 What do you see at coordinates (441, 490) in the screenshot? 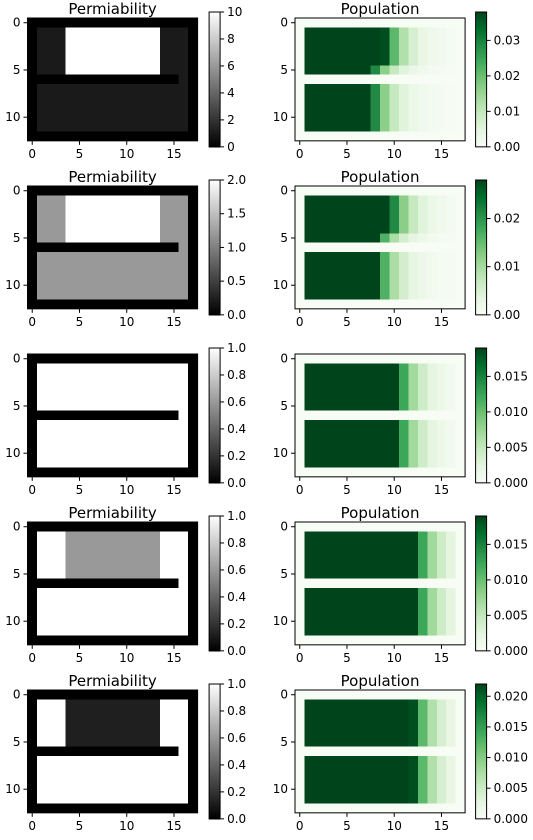
I see `x-tick-label: 15` at bounding box center [441, 490].